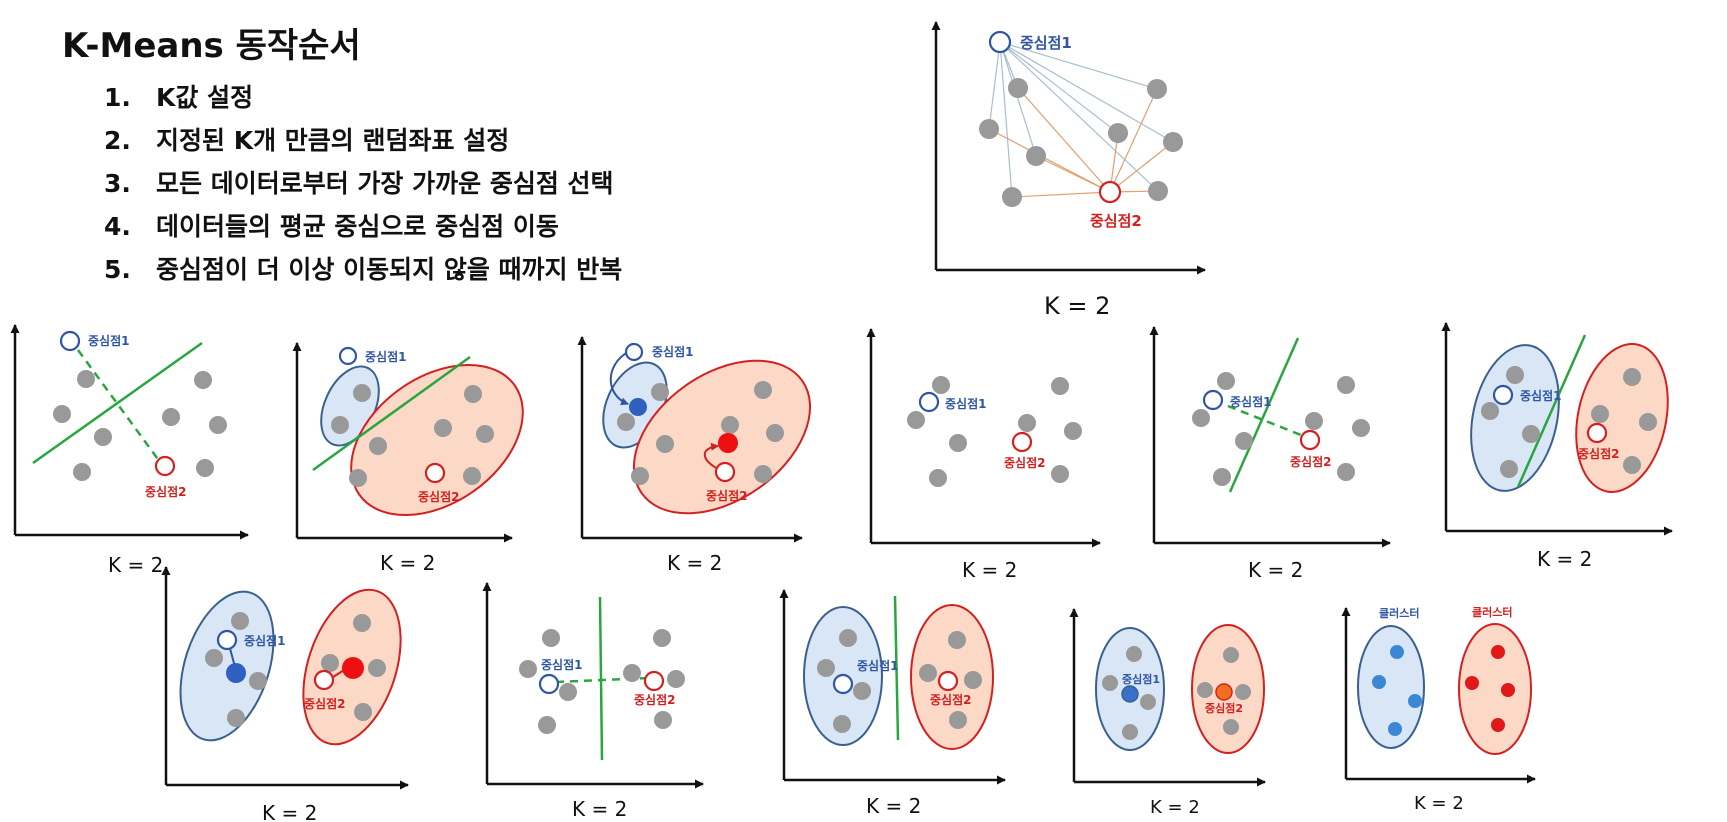 The width and height of the screenshot is (1727, 822). I want to click on step-number: 1., so click(117, 97).